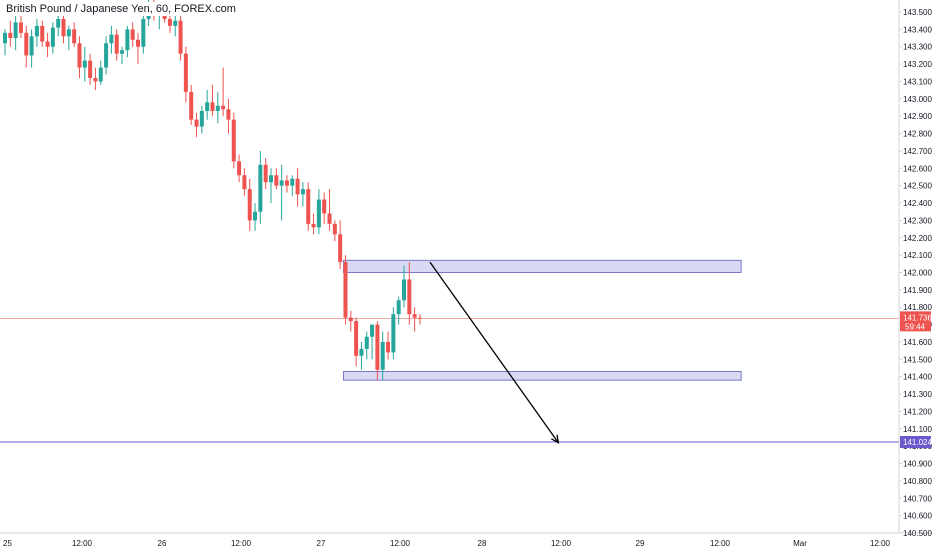  Describe the element at coordinates (917, 516) in the screenshot. I see `price-tick-label: 140.600` at that location.